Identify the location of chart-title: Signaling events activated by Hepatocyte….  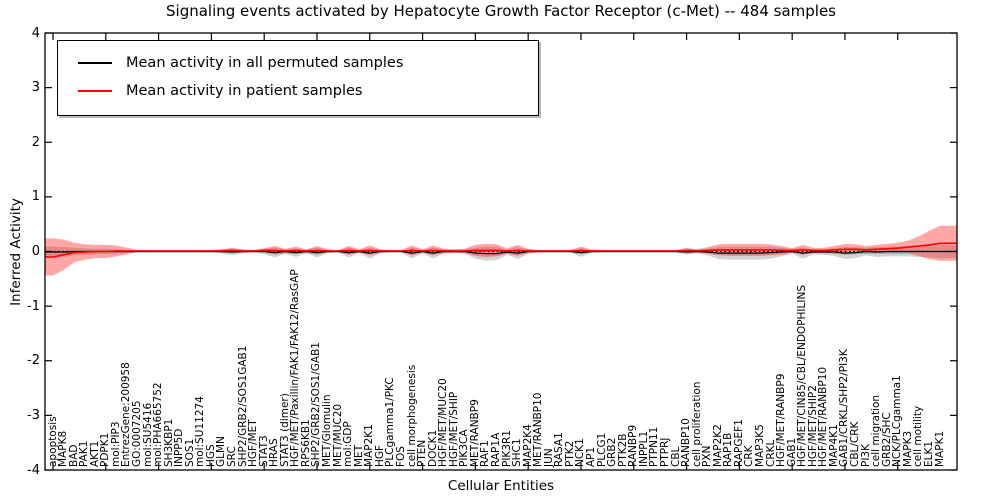
(501, 11).